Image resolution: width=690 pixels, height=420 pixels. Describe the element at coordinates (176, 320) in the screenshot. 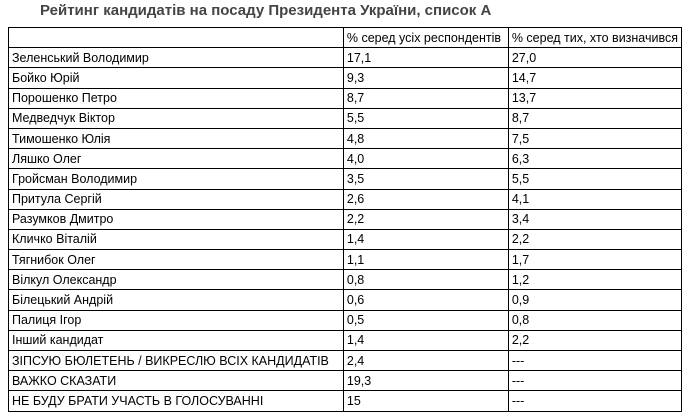

I see `candidate-cell: Палиця Ігор` at that location.